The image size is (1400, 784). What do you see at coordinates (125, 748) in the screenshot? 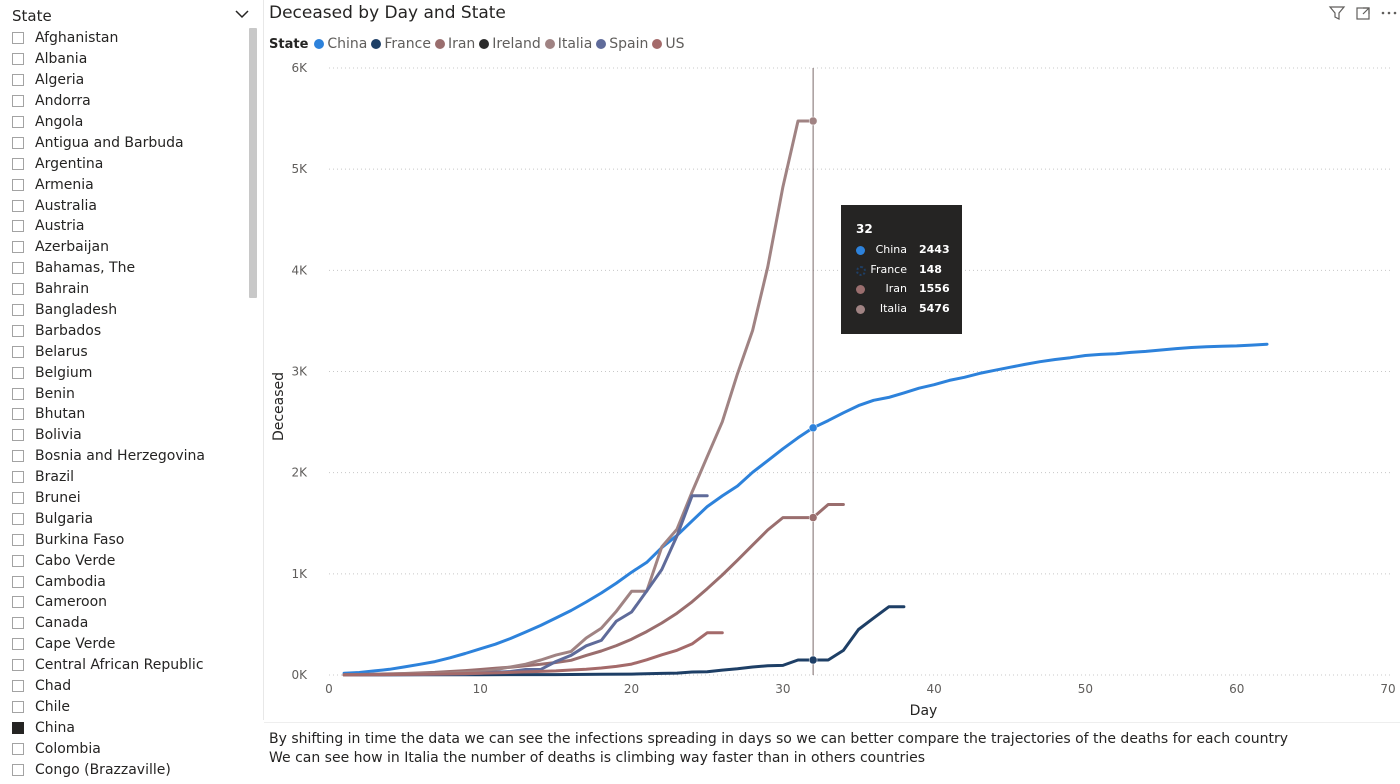
I see `slicer-item: Colombia` at bounding box center [125, 748].